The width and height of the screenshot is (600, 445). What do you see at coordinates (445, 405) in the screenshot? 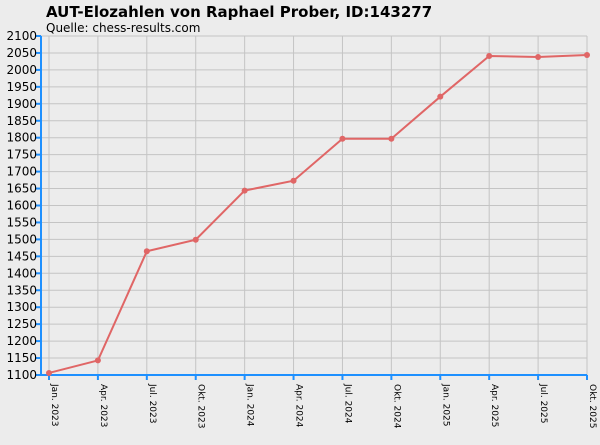
I see `x-tick-label: Jan. 2025` at bounding box center [445, 405].